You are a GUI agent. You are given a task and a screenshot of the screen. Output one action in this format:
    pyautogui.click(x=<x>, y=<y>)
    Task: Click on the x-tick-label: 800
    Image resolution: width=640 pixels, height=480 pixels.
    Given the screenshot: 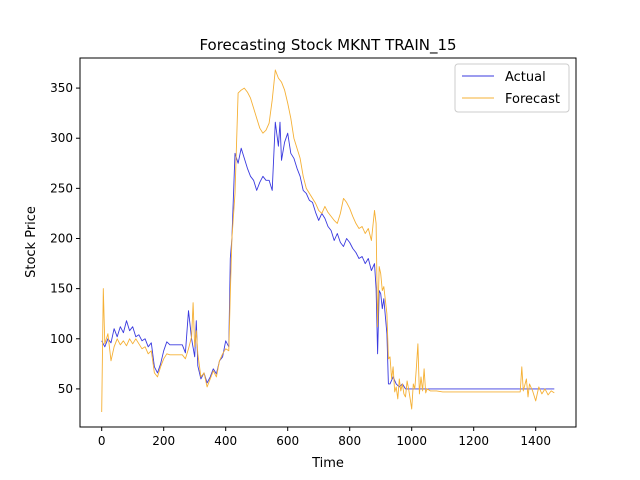 What is the action you would take?
    pyautogui.click(x=349, y=441)
    